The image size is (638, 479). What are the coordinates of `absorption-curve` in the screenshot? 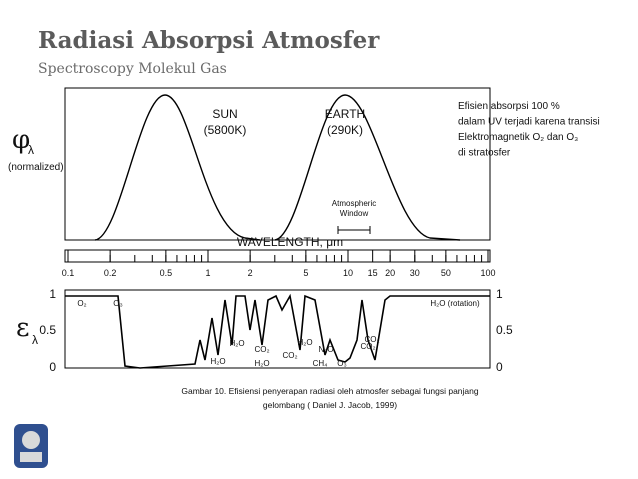 It's located at (277, 331).